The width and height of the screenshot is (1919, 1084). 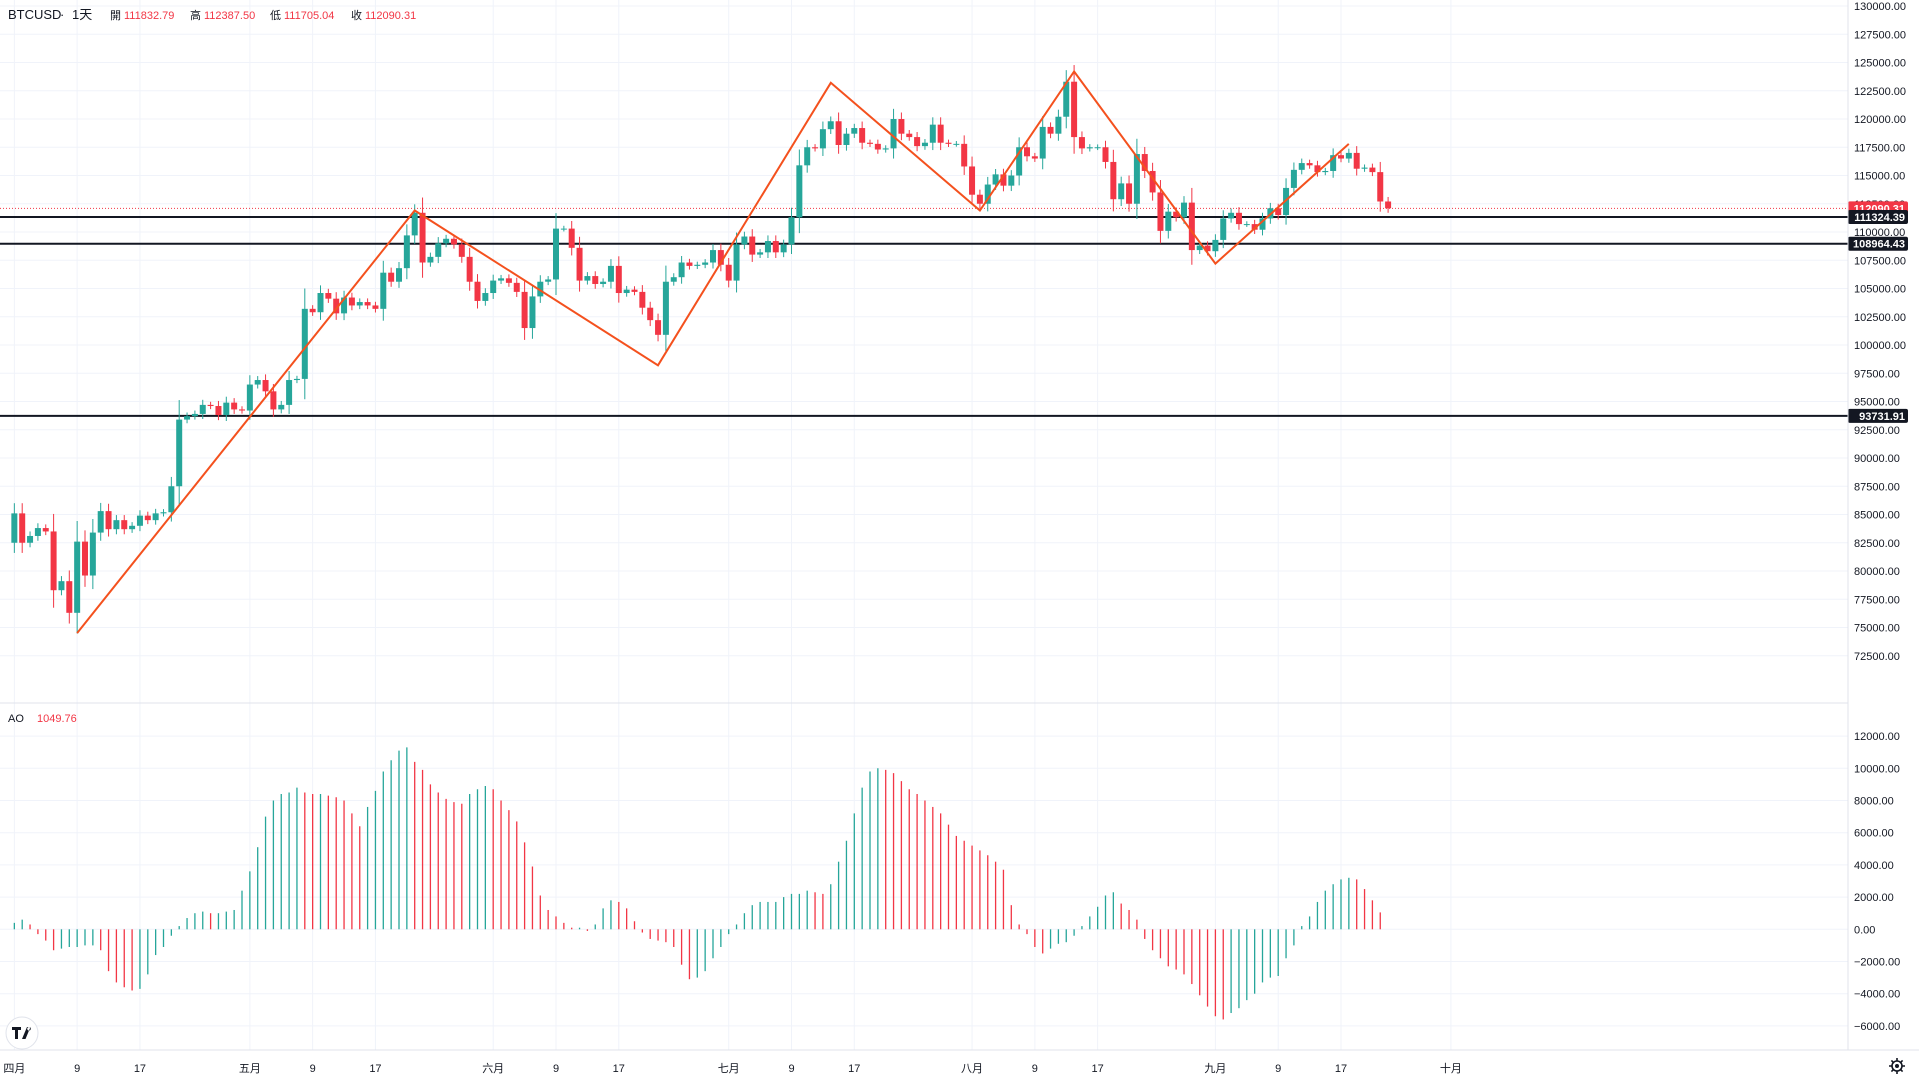 I want to click on time-axis: 四月 9 17 五月 9 17 六月 9 17 七月 9 17 八月 9 17 九月 9 17 十月, so click(x=732, y=1068).